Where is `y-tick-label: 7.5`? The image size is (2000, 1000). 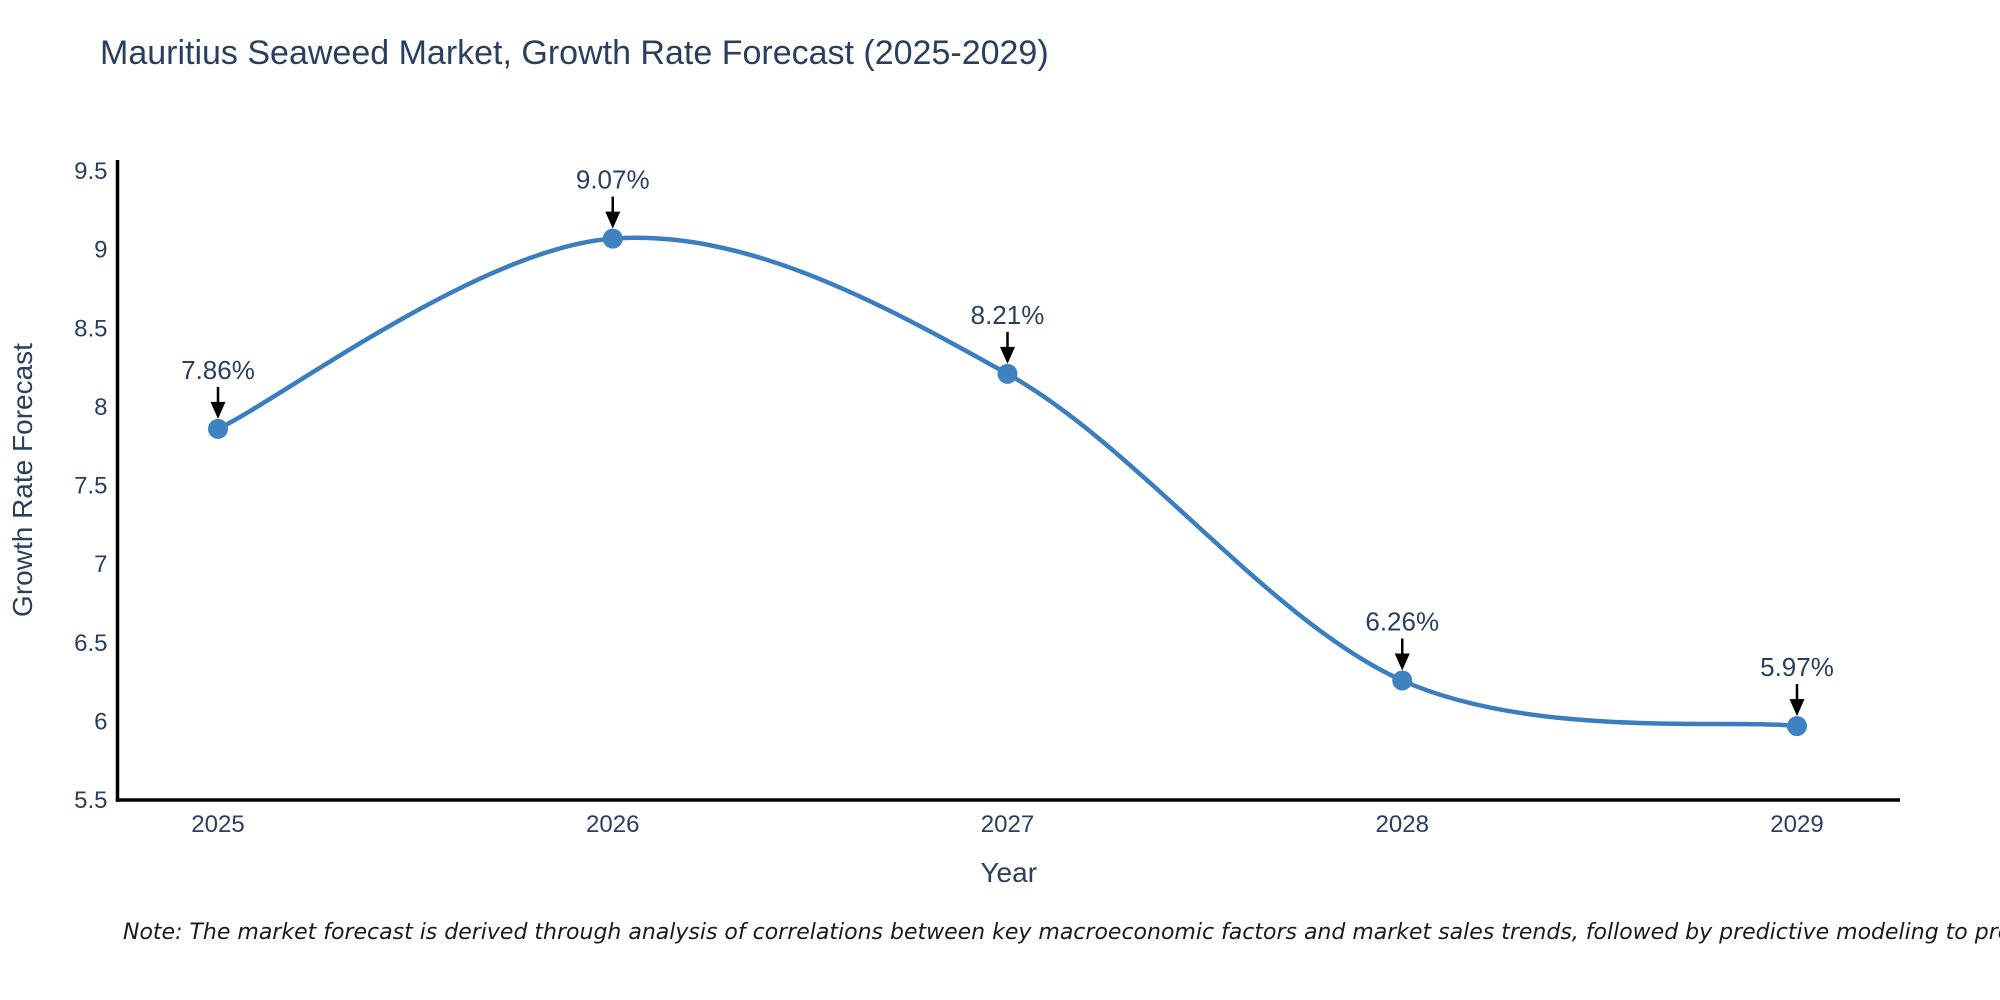
y-tick-label: 7.5 is located at coordinates (90, 486).